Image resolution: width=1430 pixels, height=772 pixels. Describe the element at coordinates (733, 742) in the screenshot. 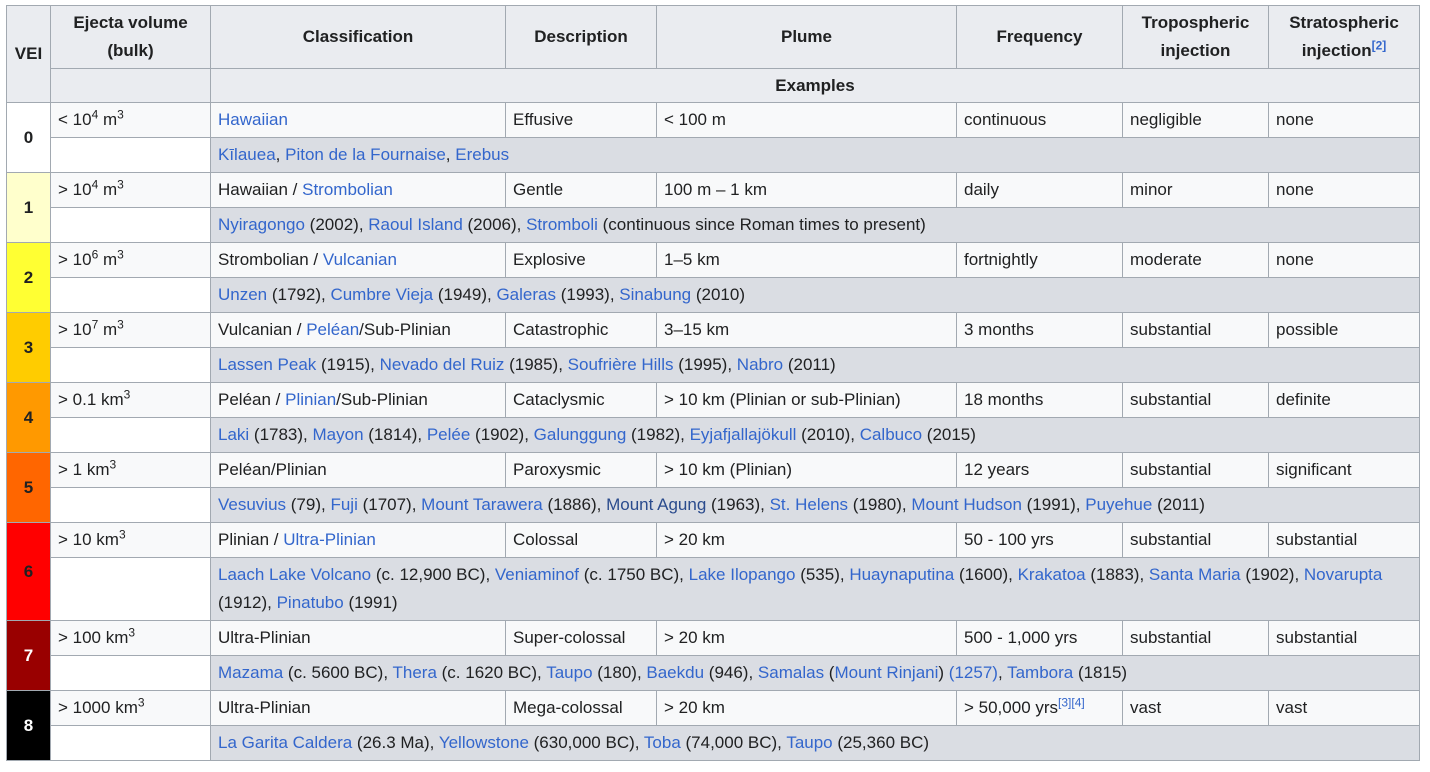

I see `text-fragment: (74,000 BC),` at that location.